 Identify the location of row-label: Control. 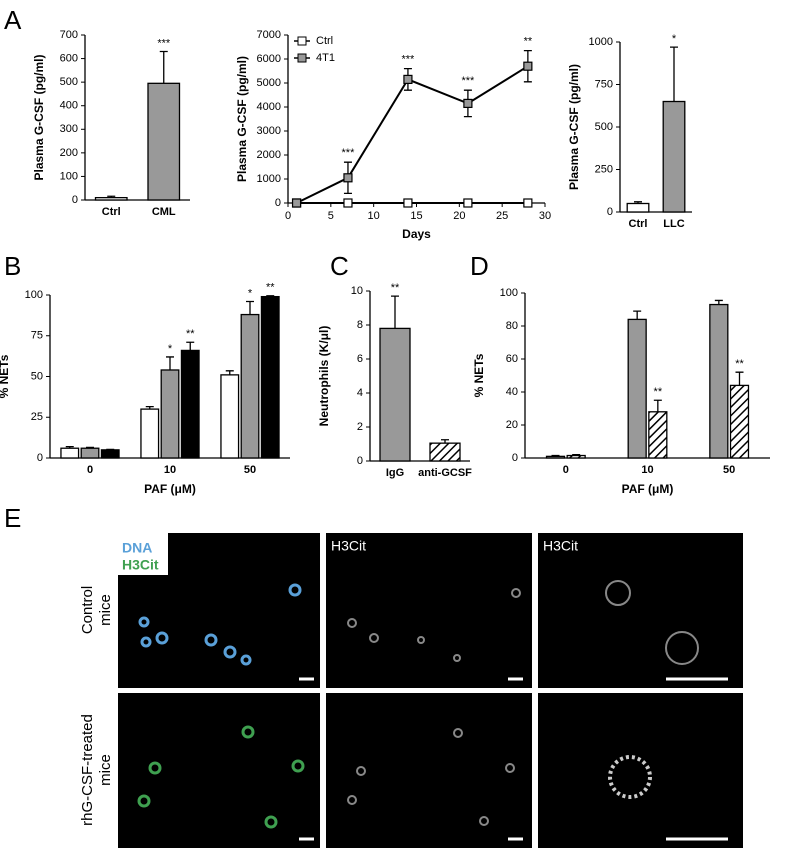
(87, 610).